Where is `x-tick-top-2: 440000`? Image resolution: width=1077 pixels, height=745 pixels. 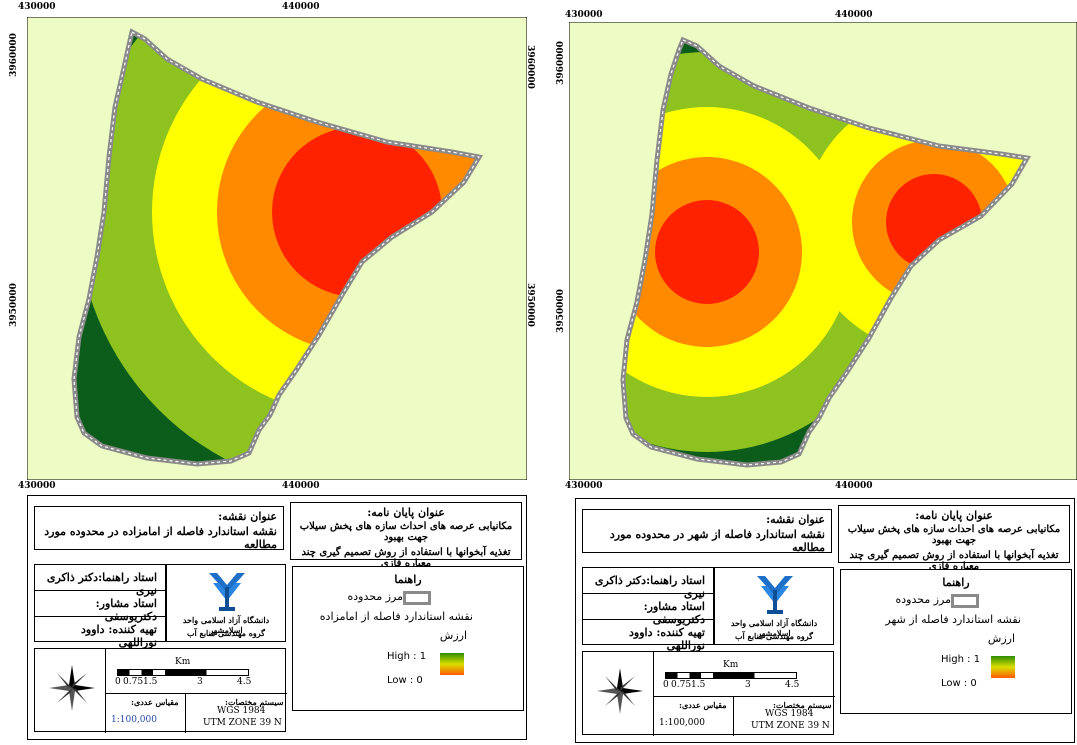 x-tick-top-2: 440000 is located at coordinates (854, 15).